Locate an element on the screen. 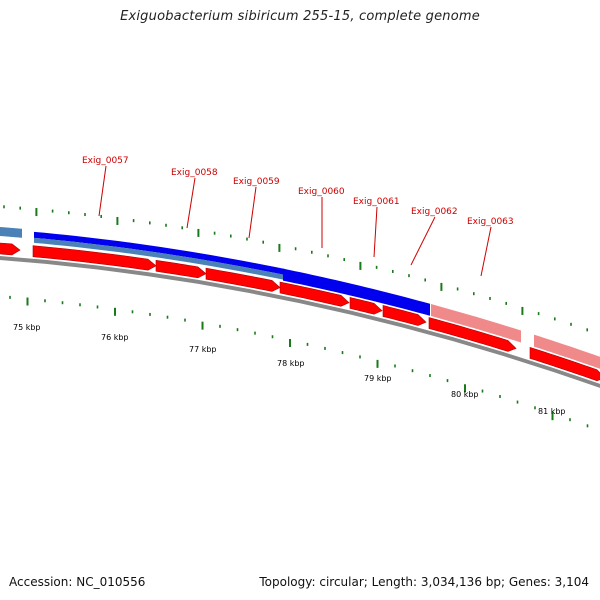  scale-label: 78 kbp is located at coordinates (291, 363).